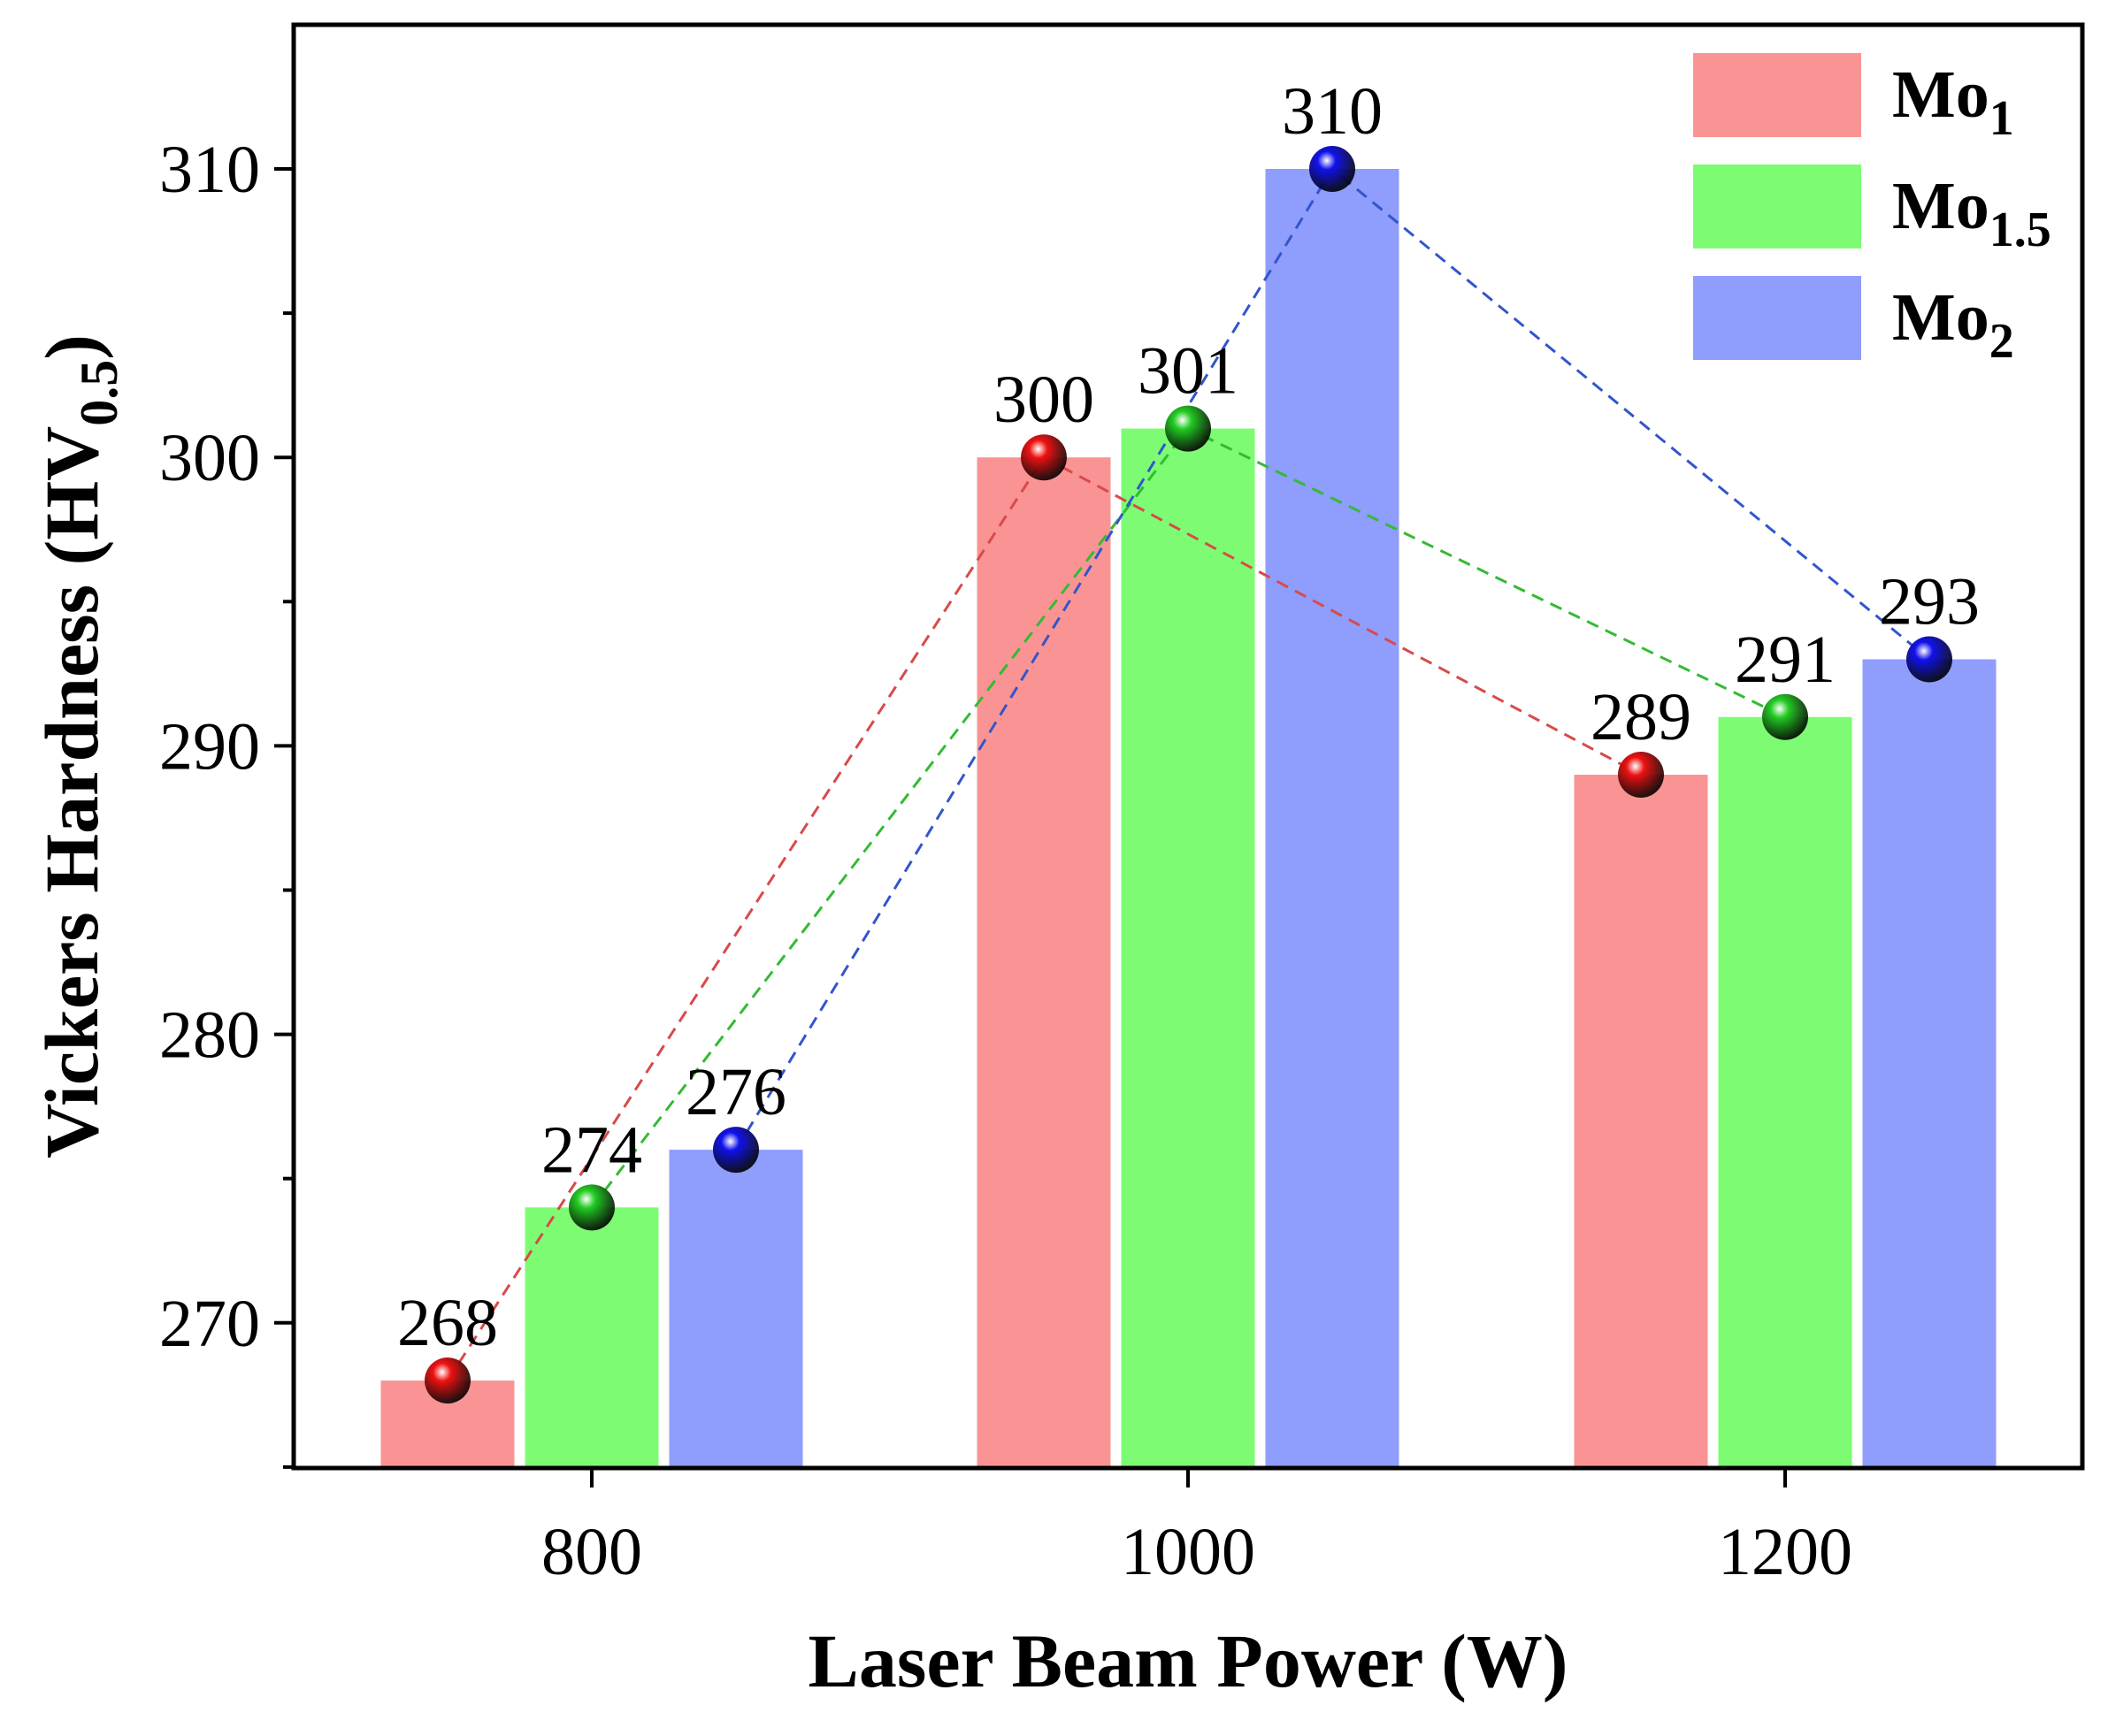 The image size is (2108, 1736). I want to click on data-label-1000-series-0: 300, so click(1043, 400).